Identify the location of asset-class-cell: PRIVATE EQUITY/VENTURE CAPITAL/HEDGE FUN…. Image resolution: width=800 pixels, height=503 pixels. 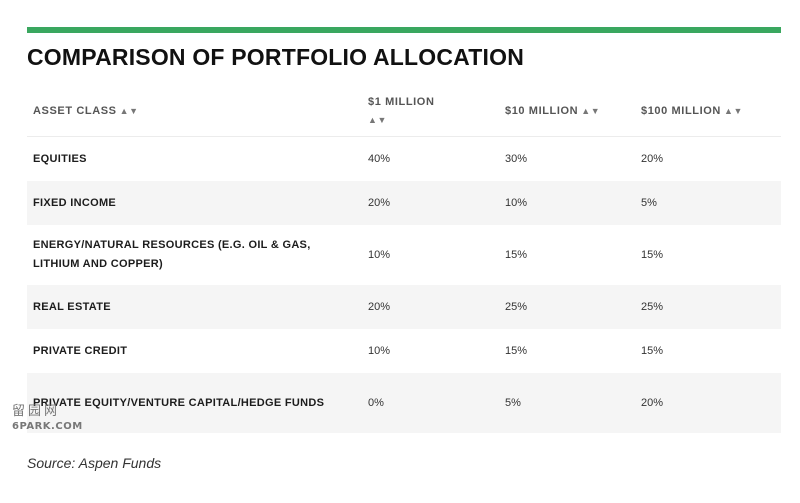
(194, 403).